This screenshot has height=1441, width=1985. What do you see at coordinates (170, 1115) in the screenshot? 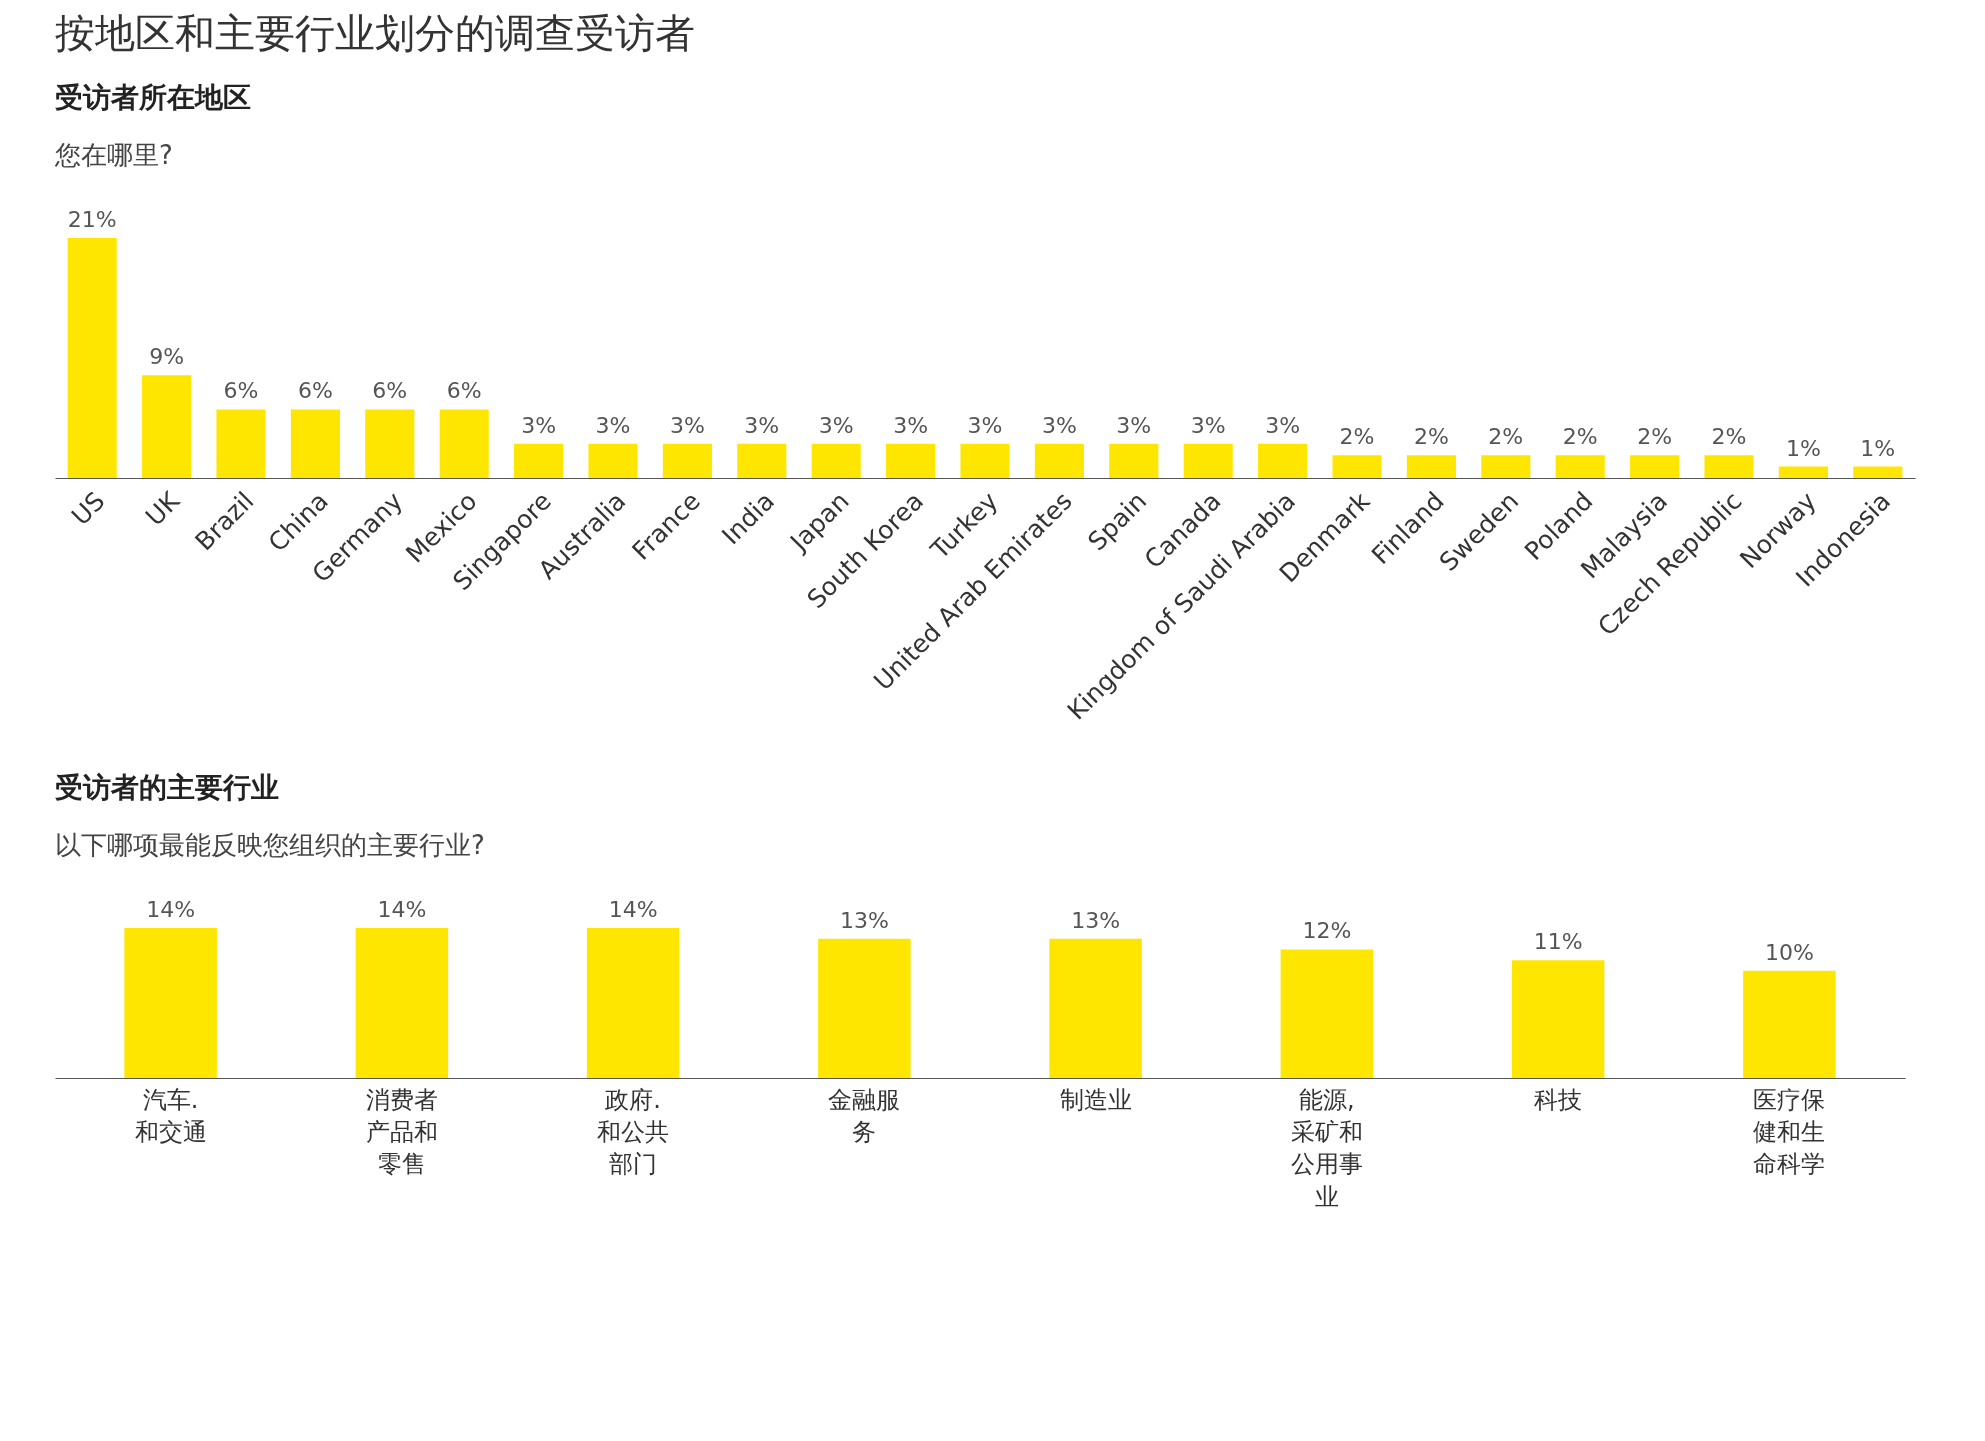
I see `x-tick-label: 汽车.和交通` at bounding box center [170, 1115].